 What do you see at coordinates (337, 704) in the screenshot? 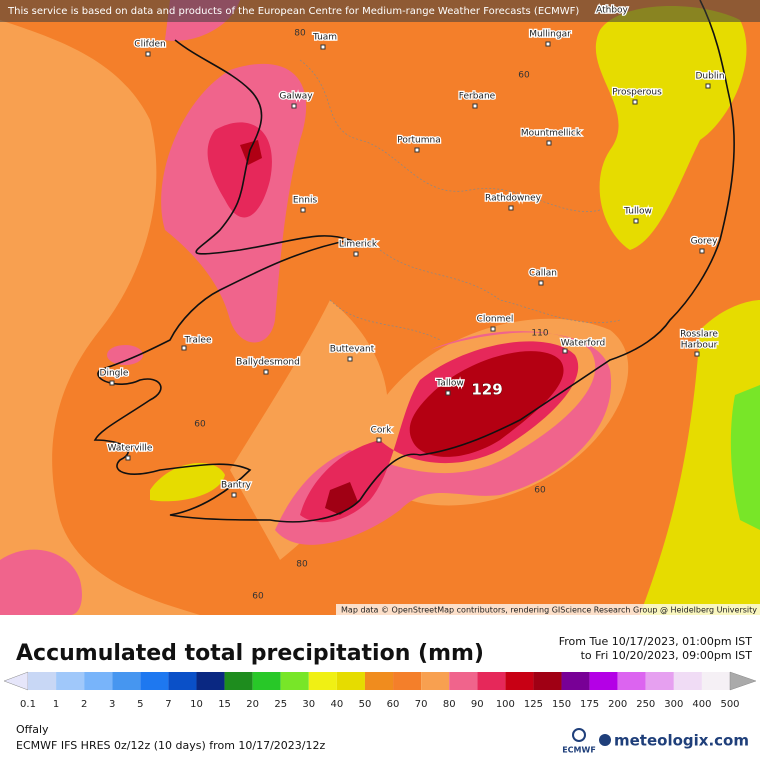
I see `legend-label: 40` at bounding box center [337, 704].